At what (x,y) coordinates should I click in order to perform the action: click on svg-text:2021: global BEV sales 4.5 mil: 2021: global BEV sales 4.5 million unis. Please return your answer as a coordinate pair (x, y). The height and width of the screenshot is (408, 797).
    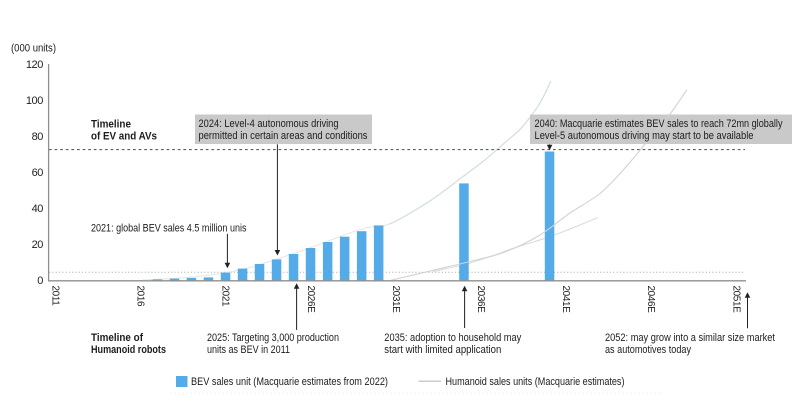
    Looking at the image, I should click on (169, 228).